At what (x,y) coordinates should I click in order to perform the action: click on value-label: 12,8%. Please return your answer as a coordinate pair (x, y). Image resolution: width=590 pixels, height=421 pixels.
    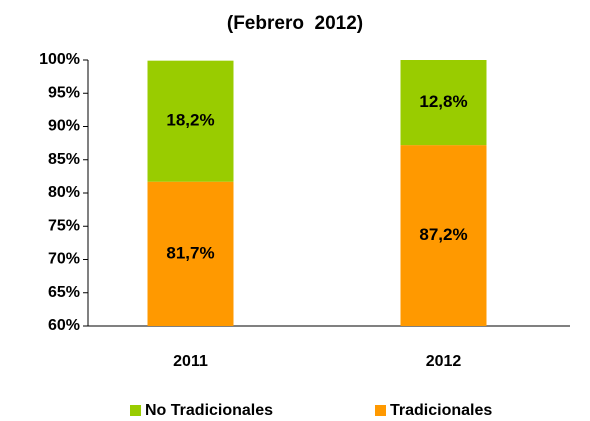
    Looking at the image, I should click on (443, 101).